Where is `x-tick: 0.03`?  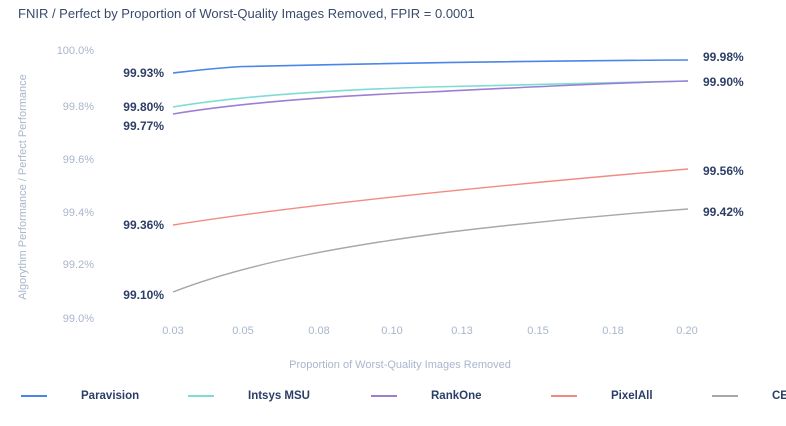
x-tick: 0.03 is located at coordinates (173, 331).